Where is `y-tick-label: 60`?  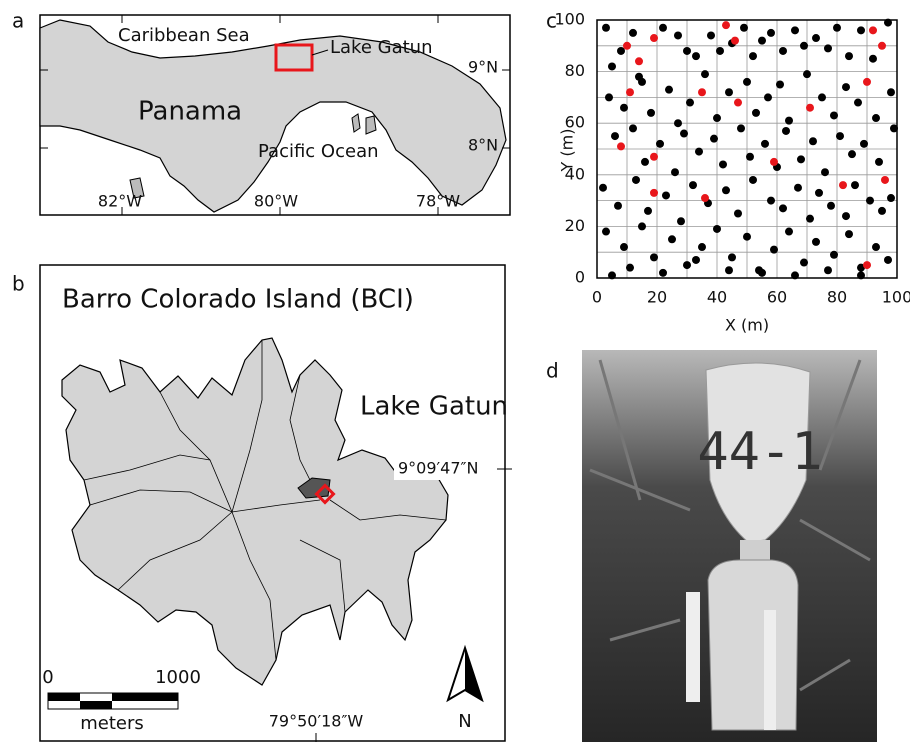
y-tick-label: 60 is located at coordinates (575, 122).